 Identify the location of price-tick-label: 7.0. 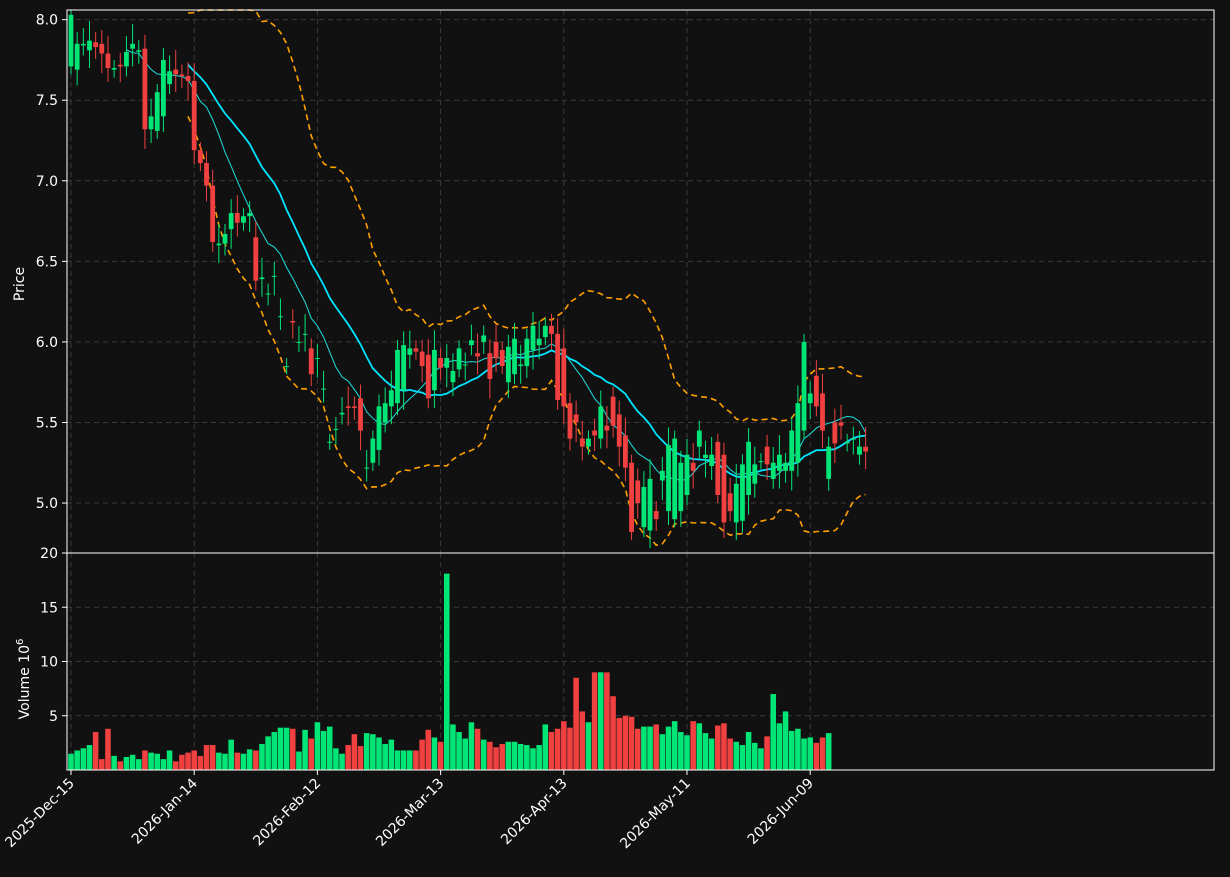
(47, 182).